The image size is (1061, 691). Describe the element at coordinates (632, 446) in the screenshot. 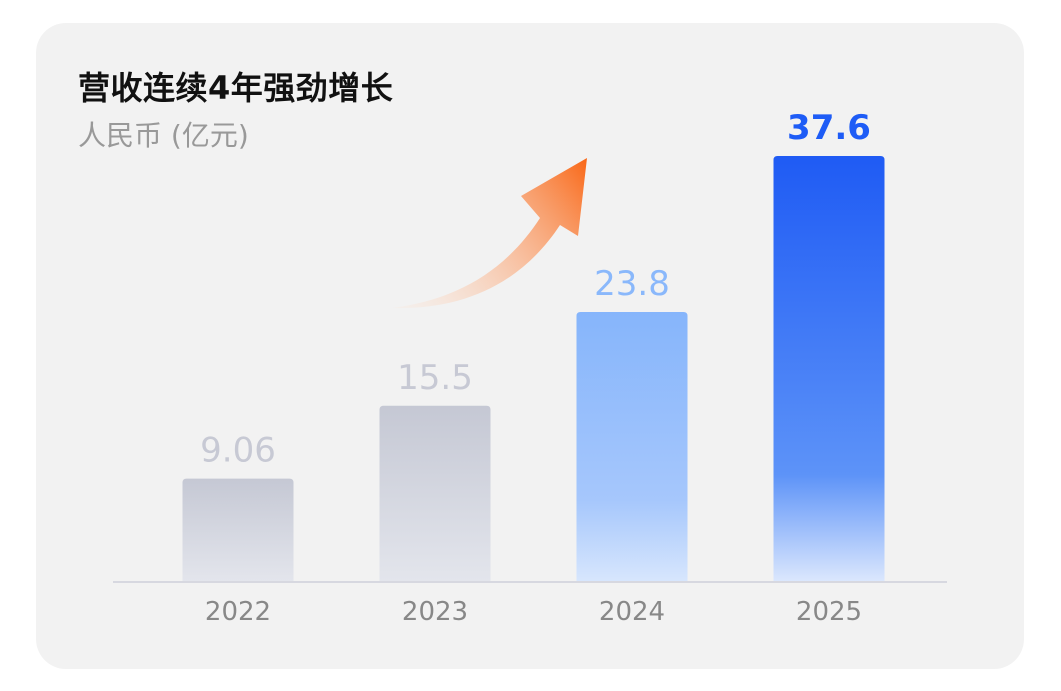

I see `bar-2024` at that location.